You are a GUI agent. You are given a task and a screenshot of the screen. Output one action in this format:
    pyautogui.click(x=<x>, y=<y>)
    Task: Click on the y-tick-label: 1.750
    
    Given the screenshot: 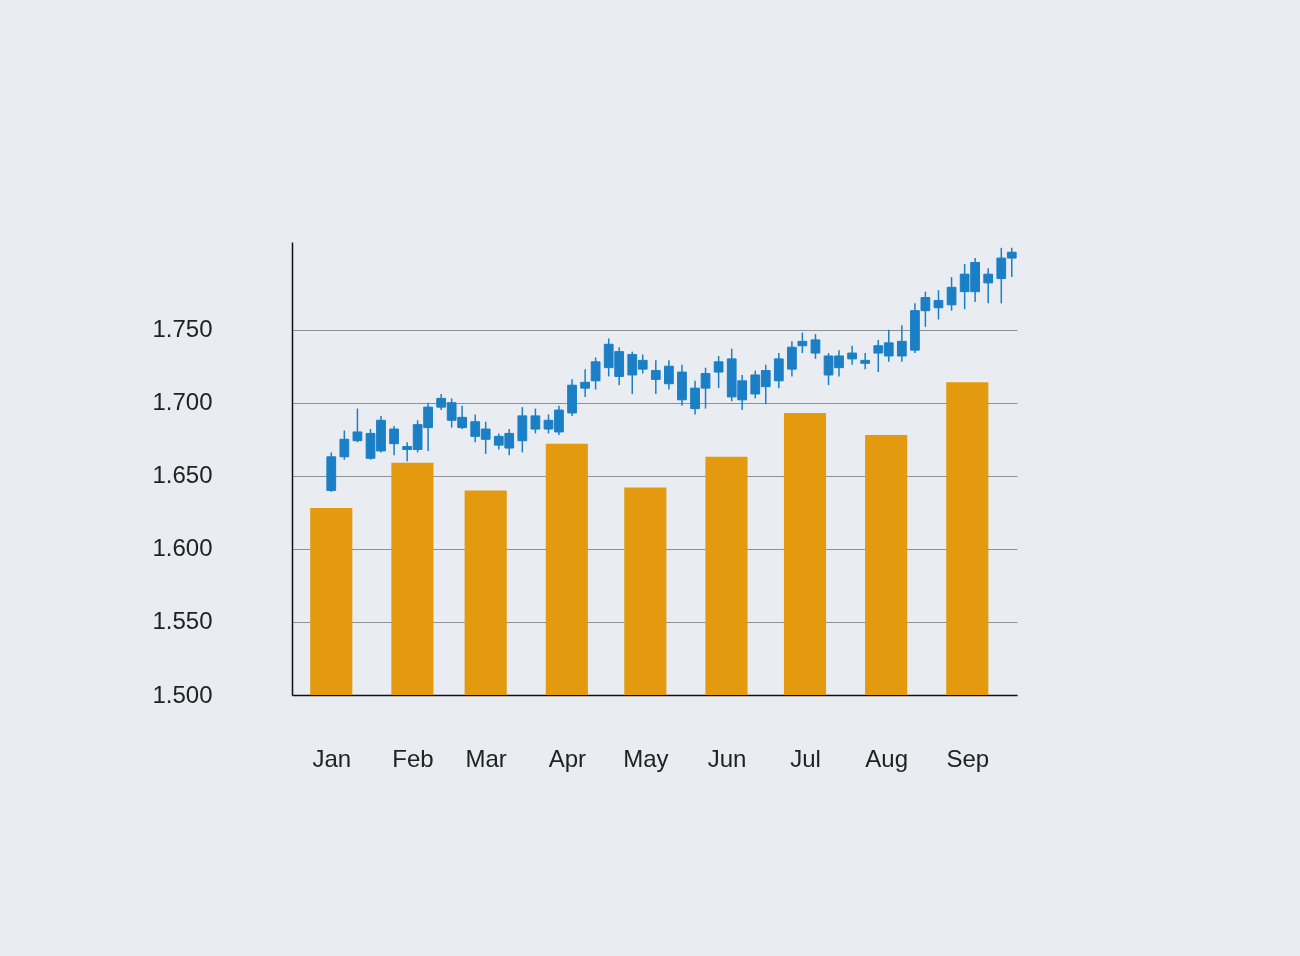 What is the action you would take?
    pyautogui.click(x=182, y=329)
    